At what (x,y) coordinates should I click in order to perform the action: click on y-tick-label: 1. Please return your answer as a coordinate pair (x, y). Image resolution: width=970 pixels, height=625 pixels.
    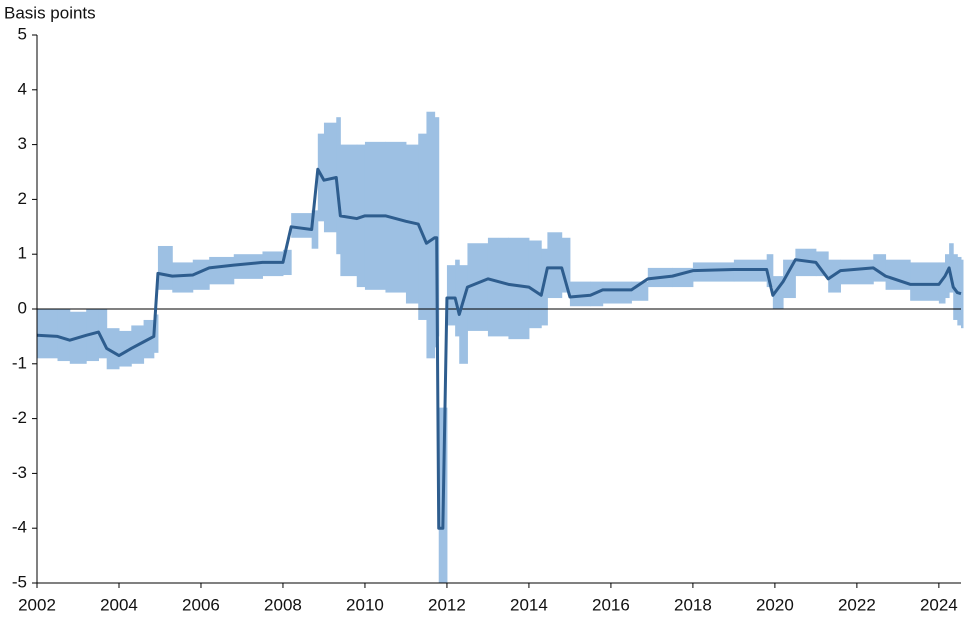
    Looking at the image, I should click on (22, 253).